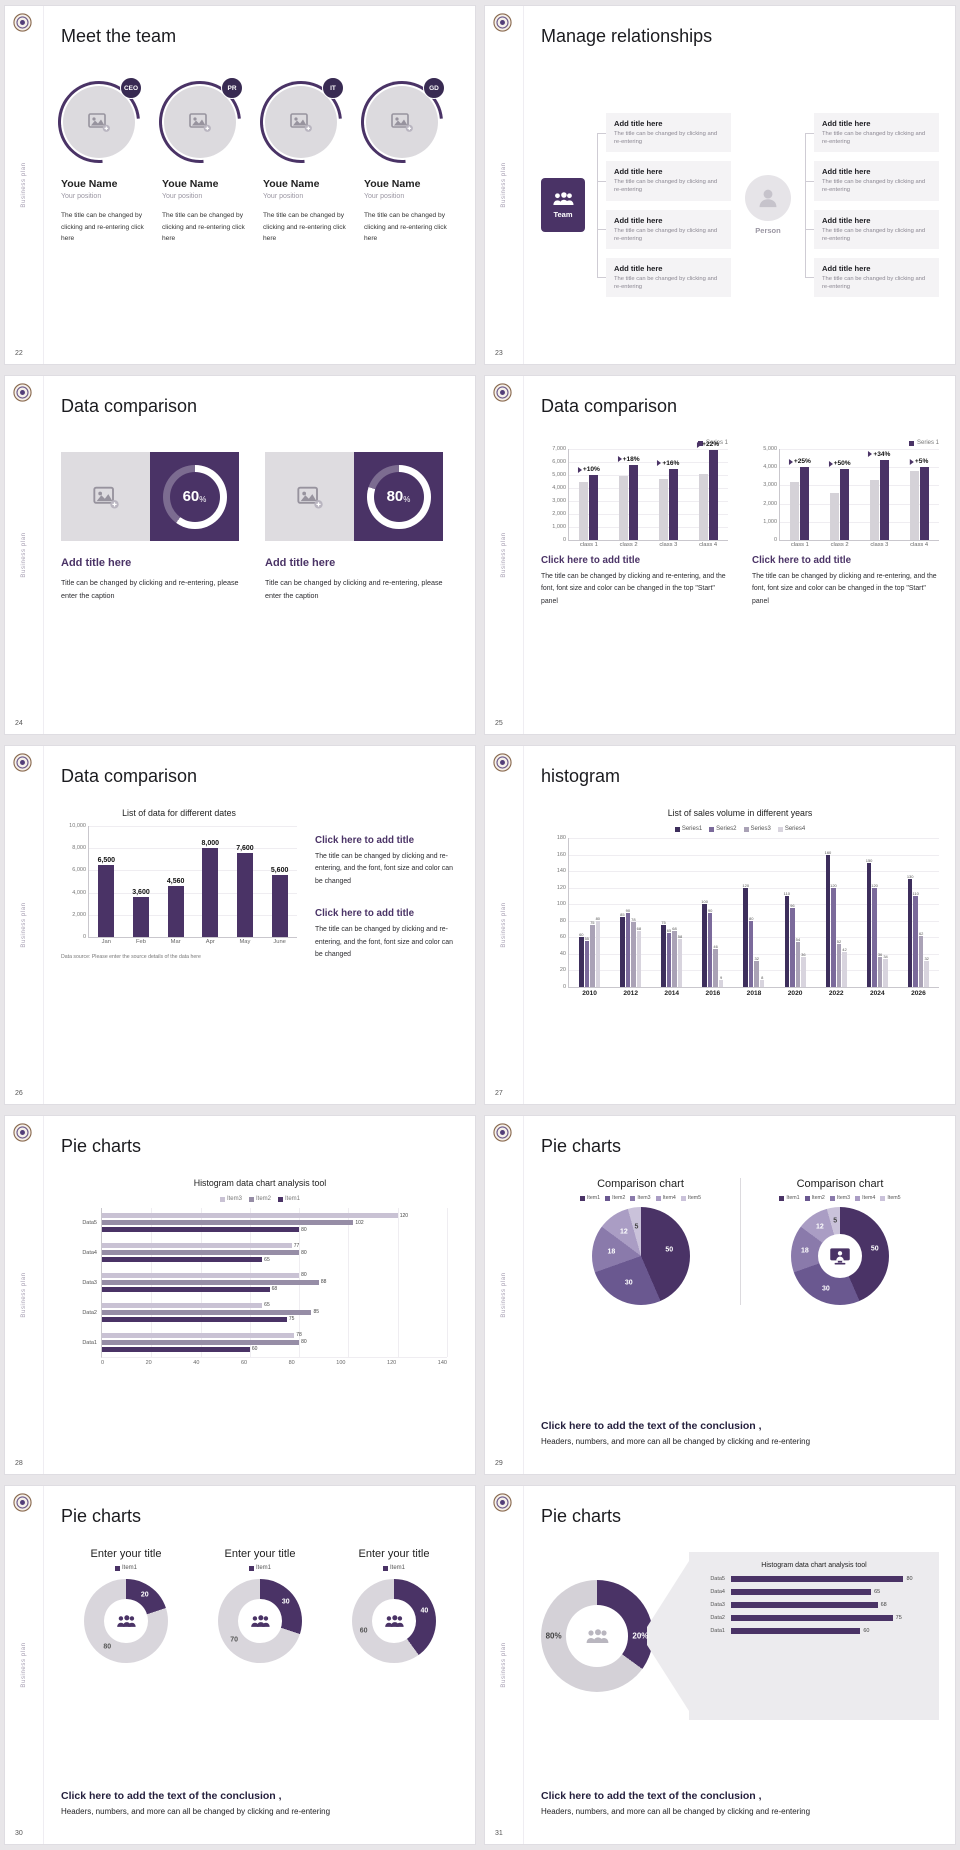 This screenshot has width=960, height=1850. I want to click on bar-value-label: 9, so click(721, 977).